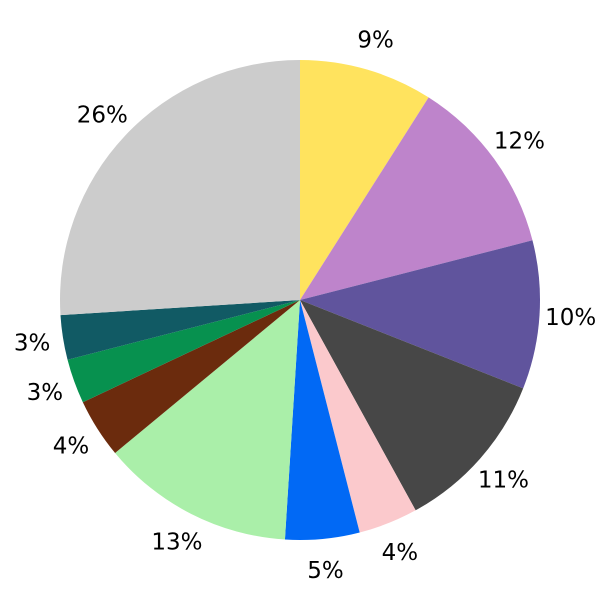 The height and width of the screenshot is (600, 600). Describe the element at coordinates (45, 393) in the screenshot. I see `pie-slice-label-8: 3%` at that location.